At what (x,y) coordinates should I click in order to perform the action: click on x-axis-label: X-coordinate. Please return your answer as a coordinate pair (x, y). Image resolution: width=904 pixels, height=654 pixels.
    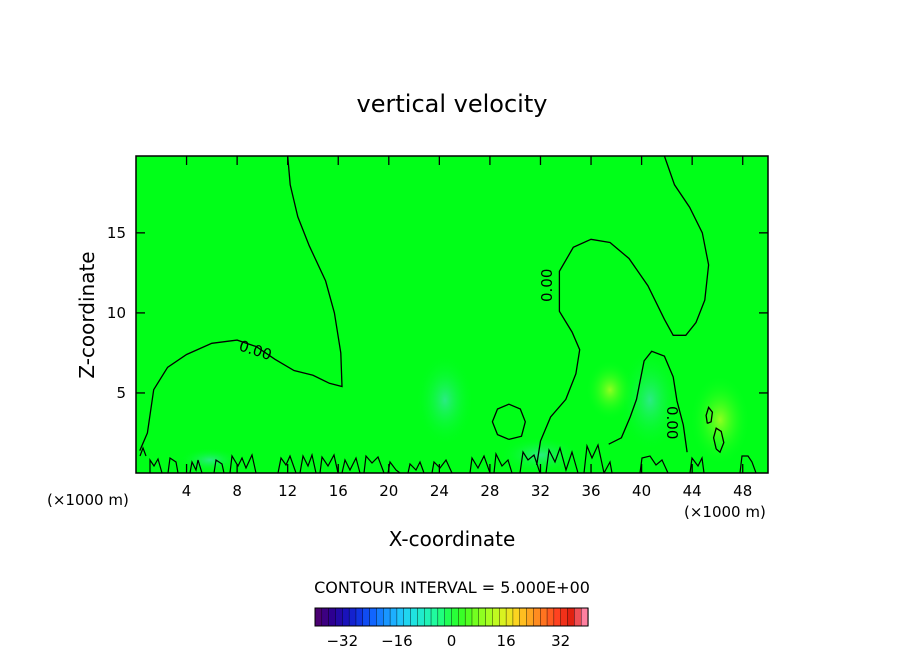
    Looking at the image, I should click on (452, 539).